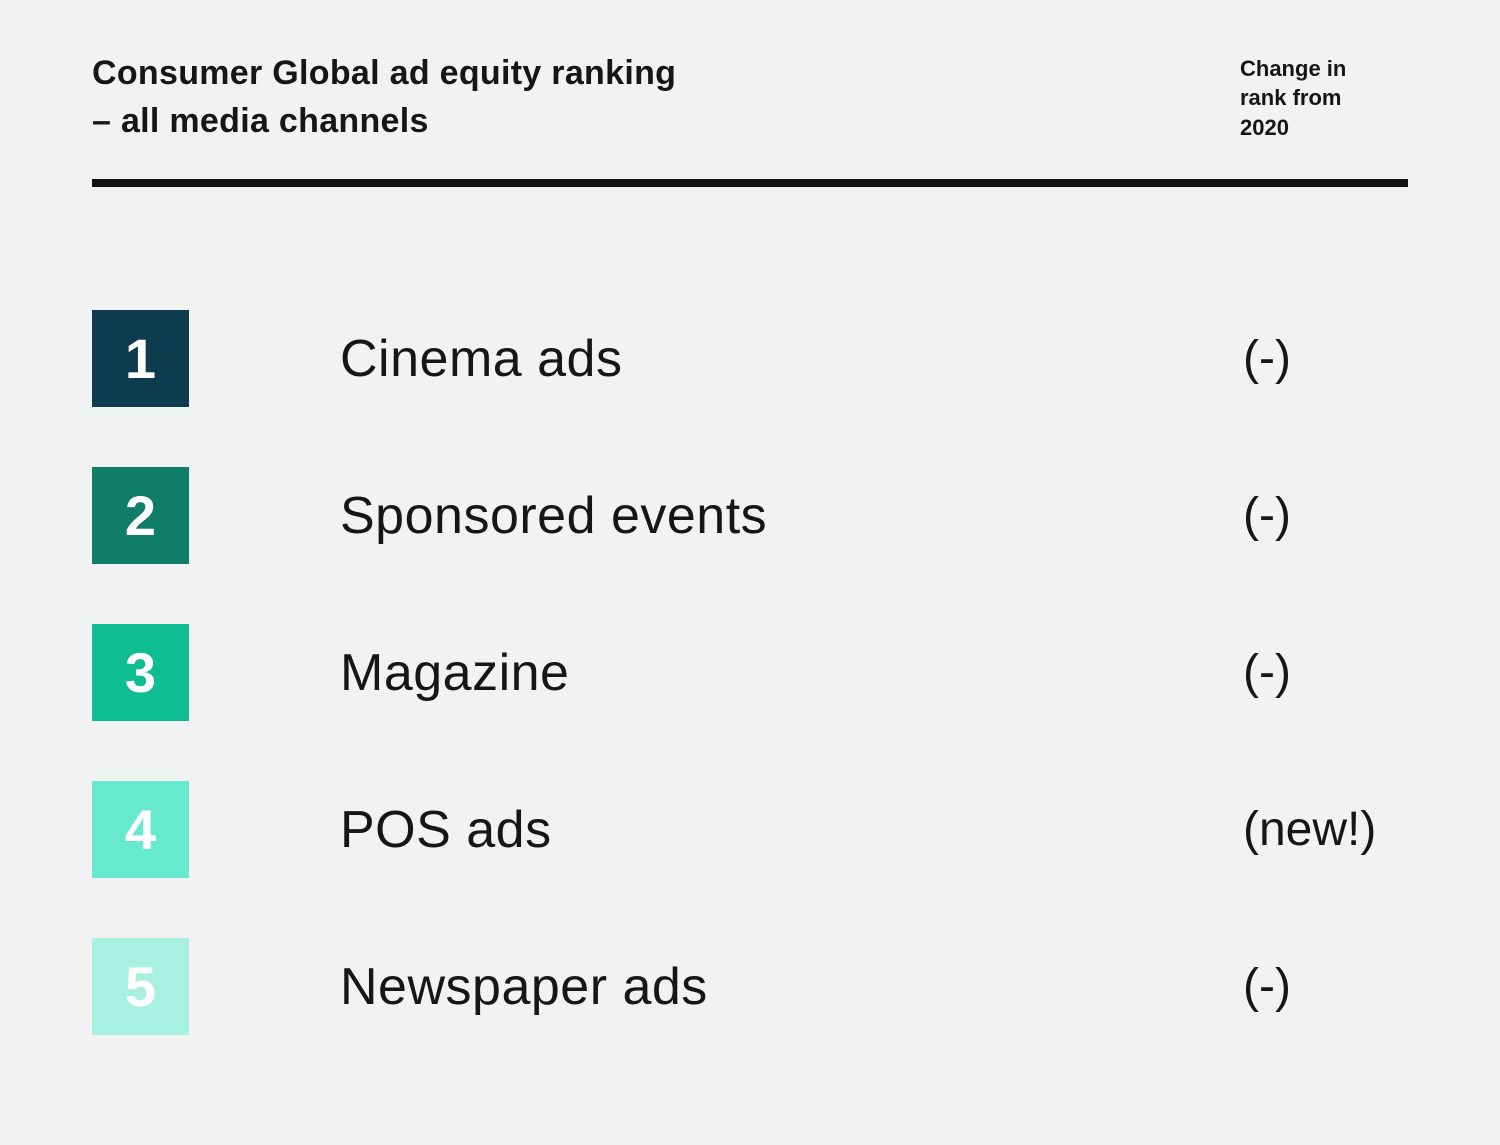  What do you see at coordinates (750, 183) in the screenshot?
I see `divider-rule` at bounding box center [750, 183].